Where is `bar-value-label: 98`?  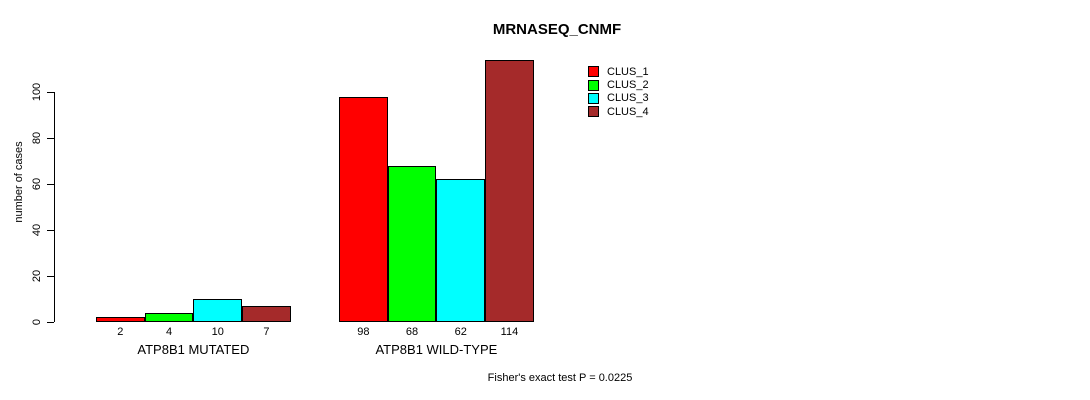 bar-value-label: 98 is located at coordinates (363, 332).